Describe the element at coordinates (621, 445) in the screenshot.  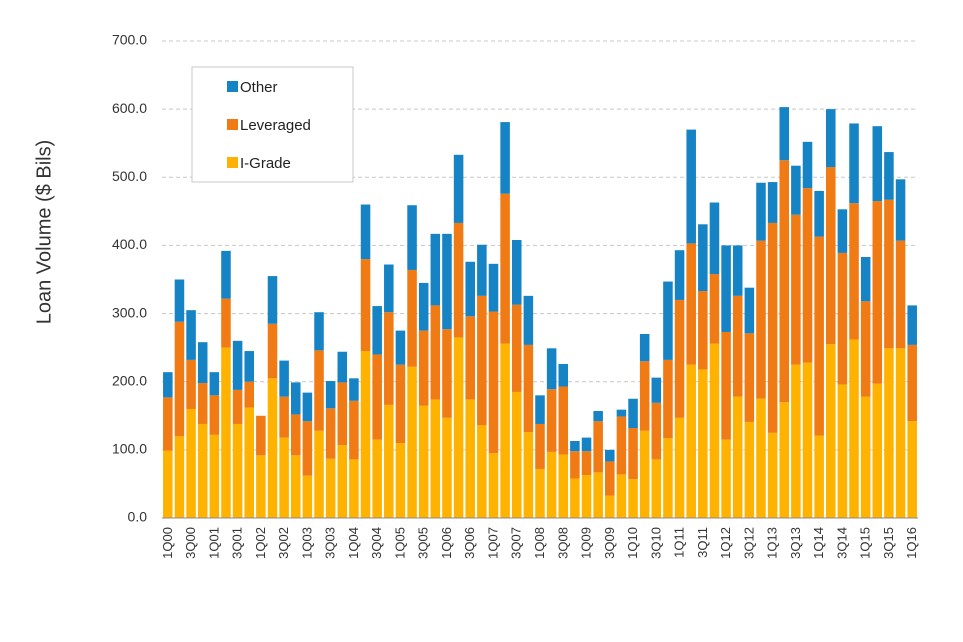
I see `bar-leveraged-4q09` at that location.